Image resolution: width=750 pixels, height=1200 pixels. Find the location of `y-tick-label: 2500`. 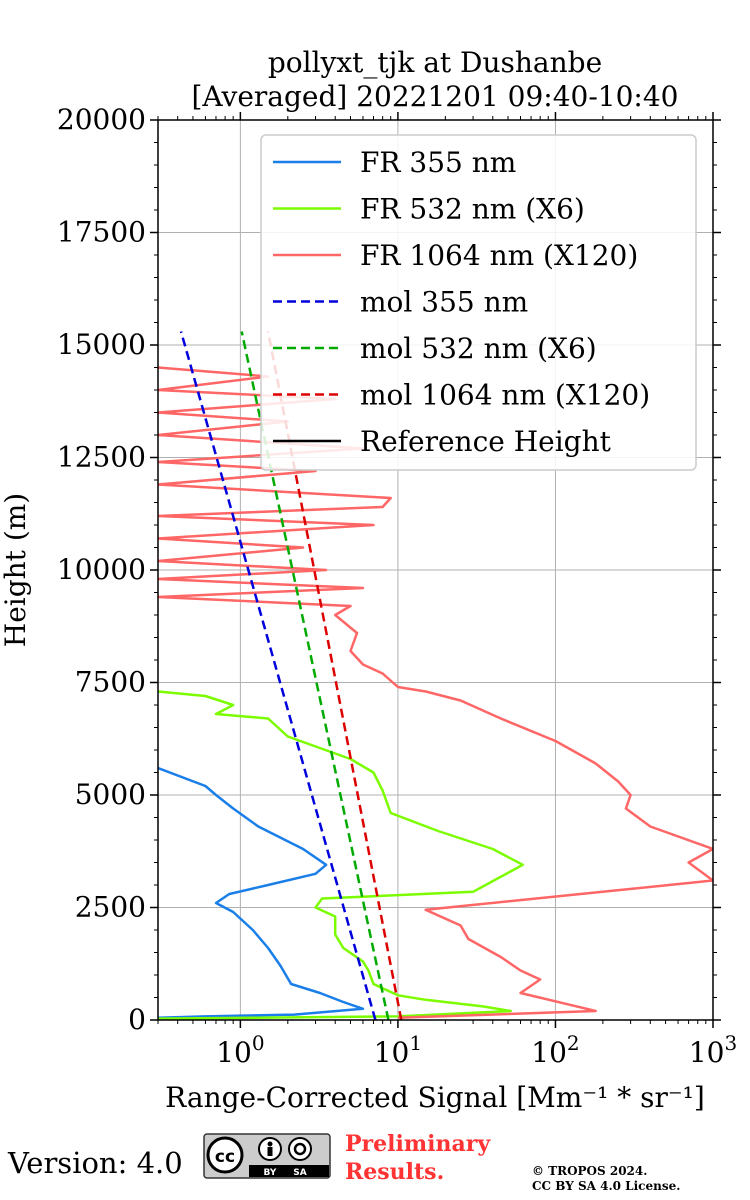

y-tick-label: 2500 is located at coordinates (110, 907).